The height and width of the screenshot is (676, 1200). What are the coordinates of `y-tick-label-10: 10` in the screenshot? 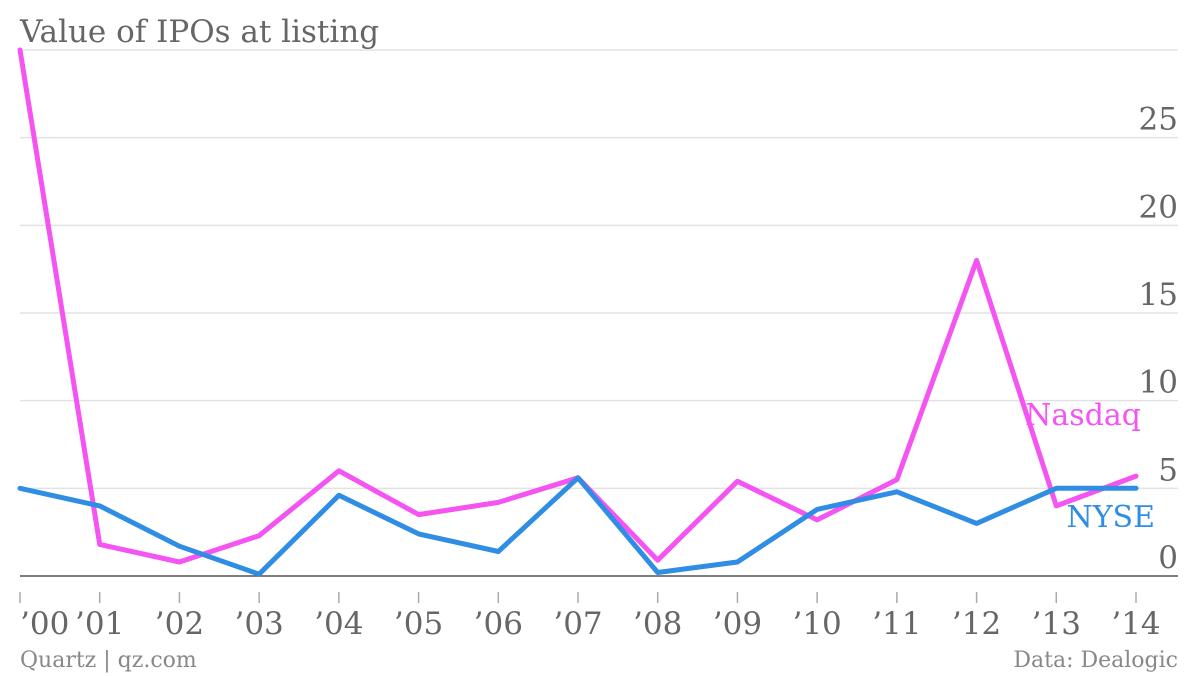 It's located at (1158, 383).